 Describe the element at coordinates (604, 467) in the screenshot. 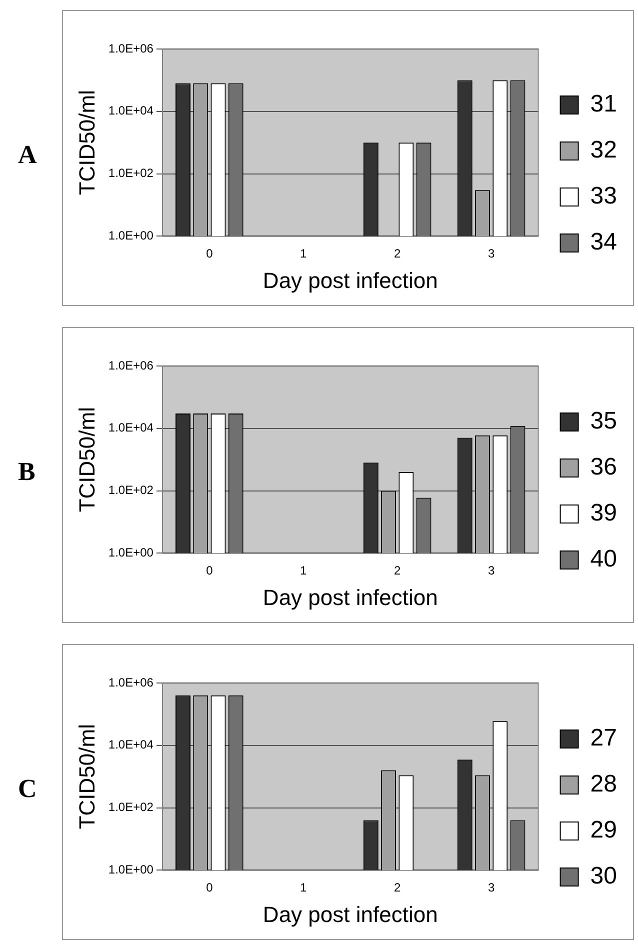

I see `legend-label: 36` at that location.